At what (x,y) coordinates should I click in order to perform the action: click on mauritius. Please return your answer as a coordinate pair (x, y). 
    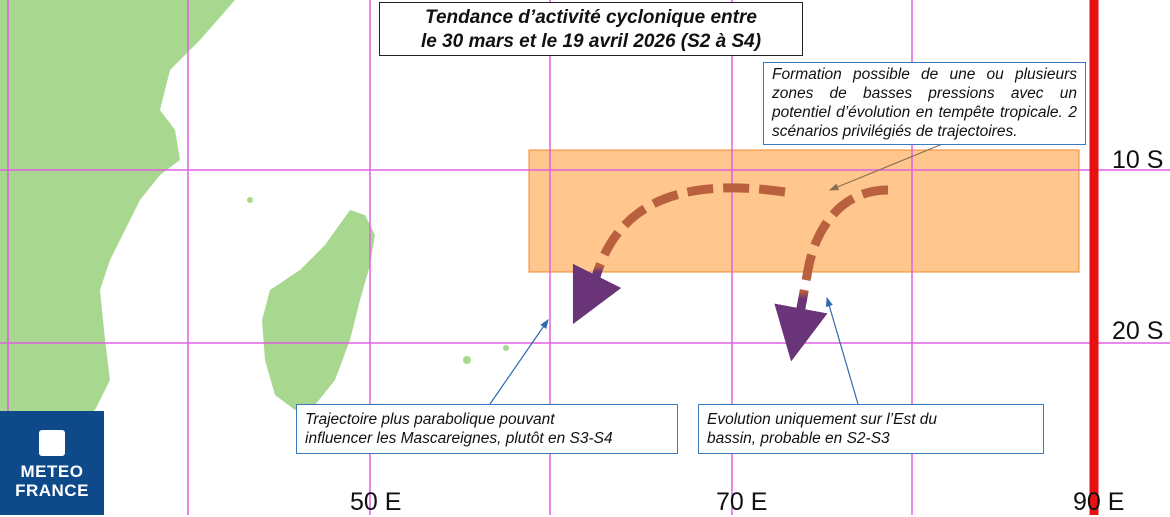
    Looking at the image, I should click on (506, 348).